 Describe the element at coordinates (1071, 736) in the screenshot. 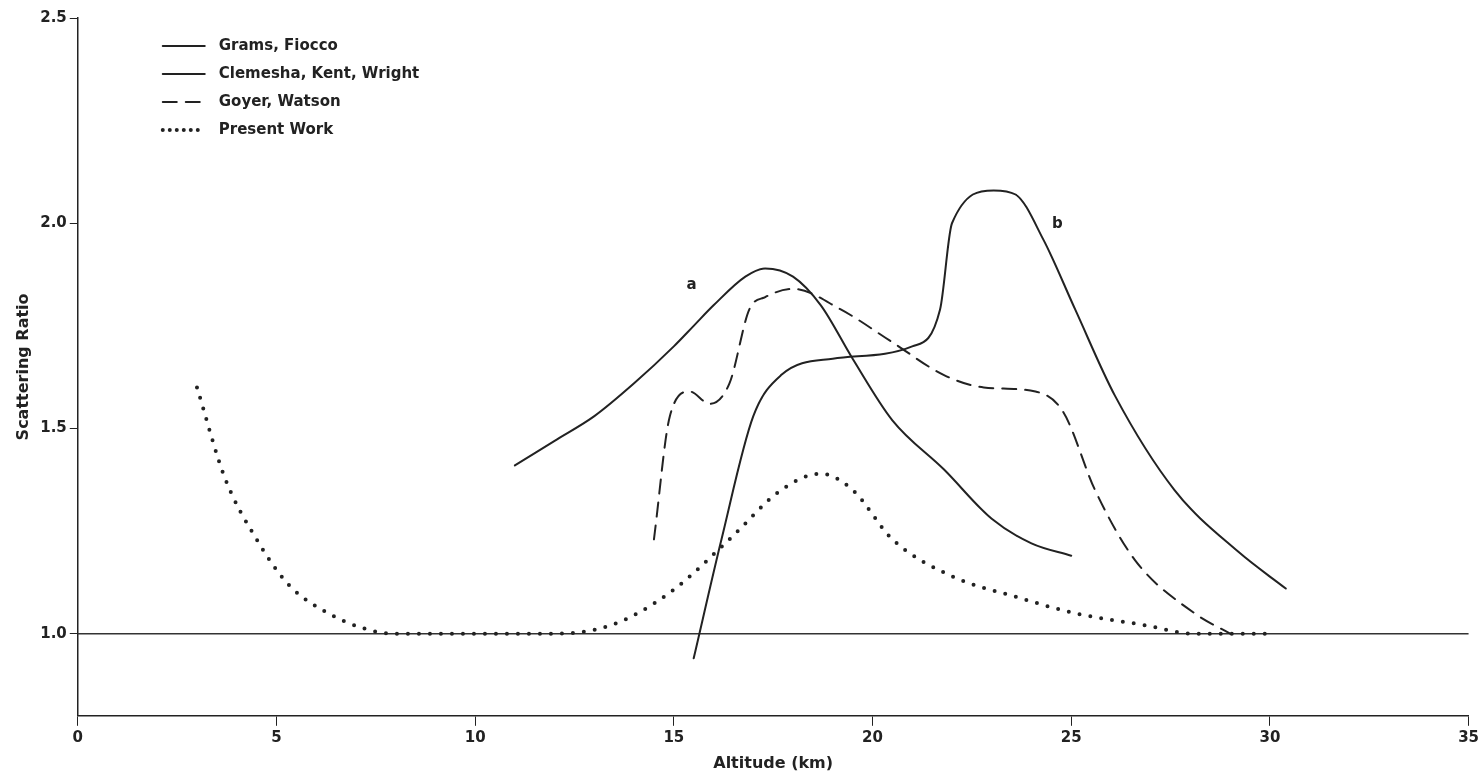

I see `x-tick-label: 25` at that location.